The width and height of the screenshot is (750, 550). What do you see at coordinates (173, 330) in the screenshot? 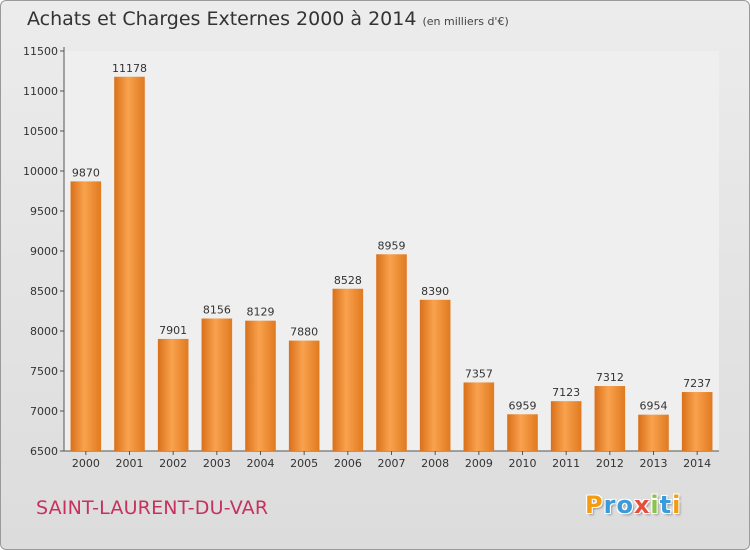
I see `value-label-2002: 7901` at bounding box center [173, 330].